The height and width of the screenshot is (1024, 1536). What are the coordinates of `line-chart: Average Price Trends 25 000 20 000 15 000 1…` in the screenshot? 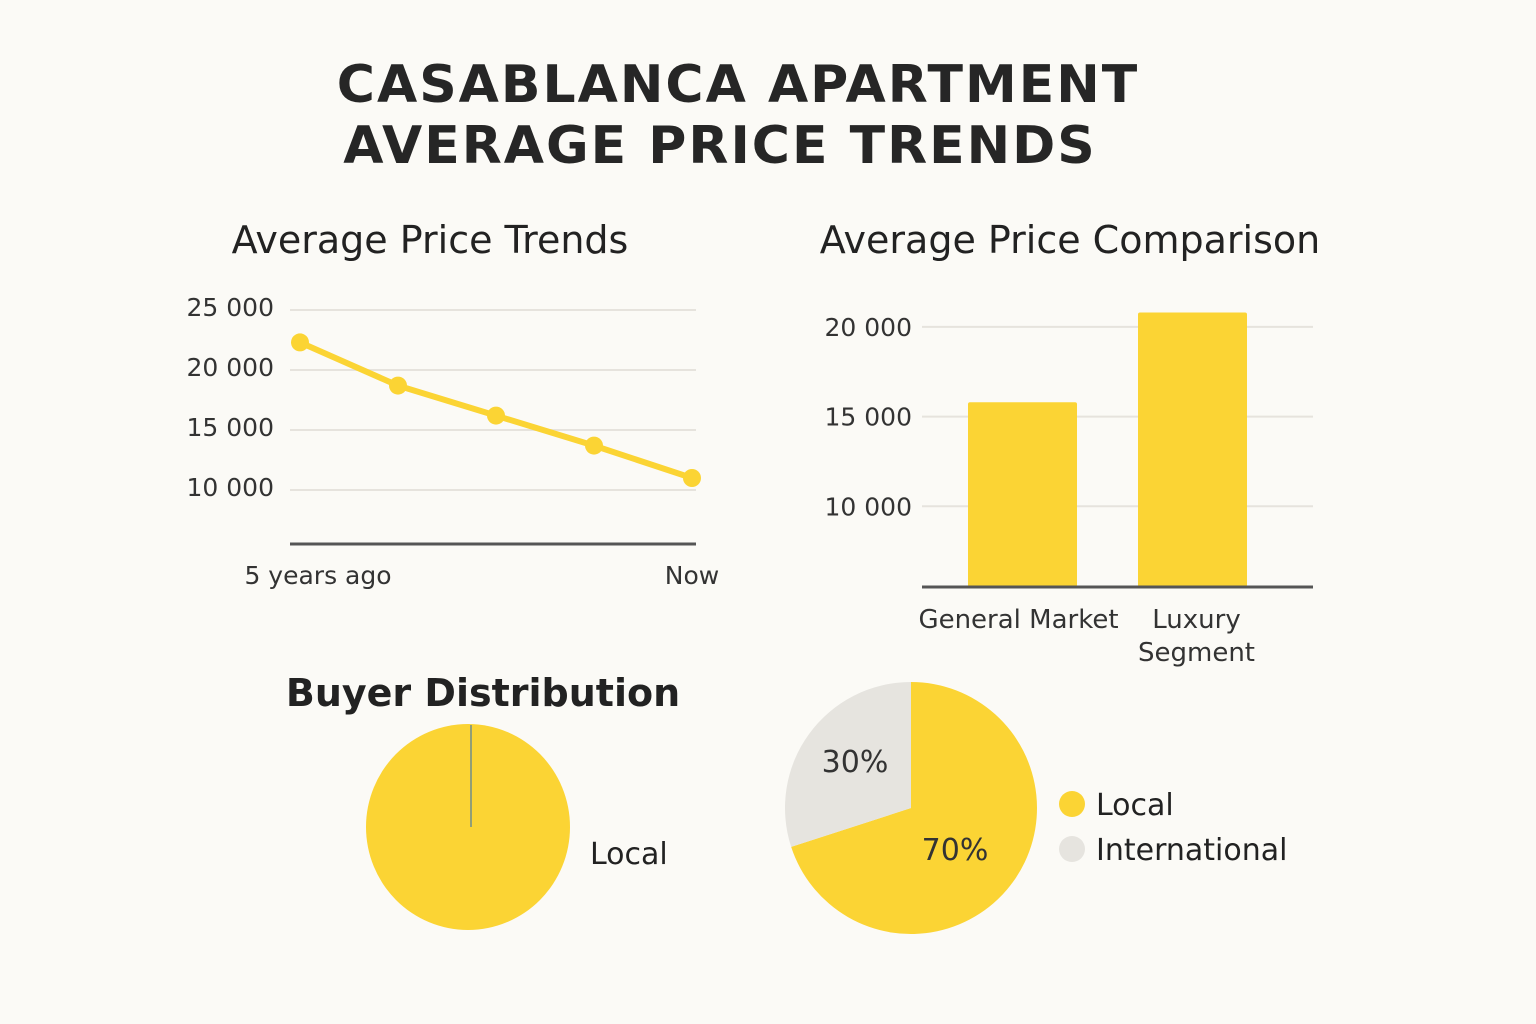 It's located at (453, 404).